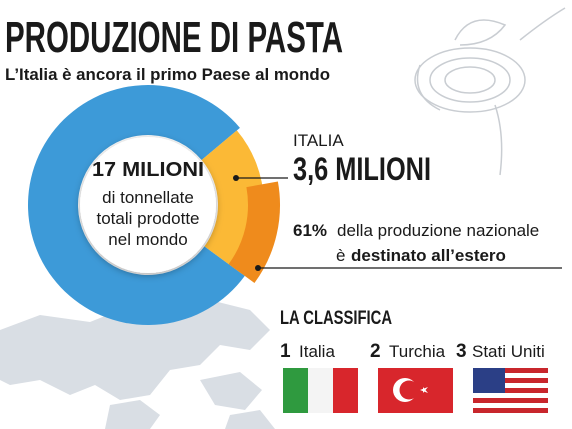  Describe the element at coordinates (147, 218) in the screenshot. I see `total-text: totali prodotte` at that location.